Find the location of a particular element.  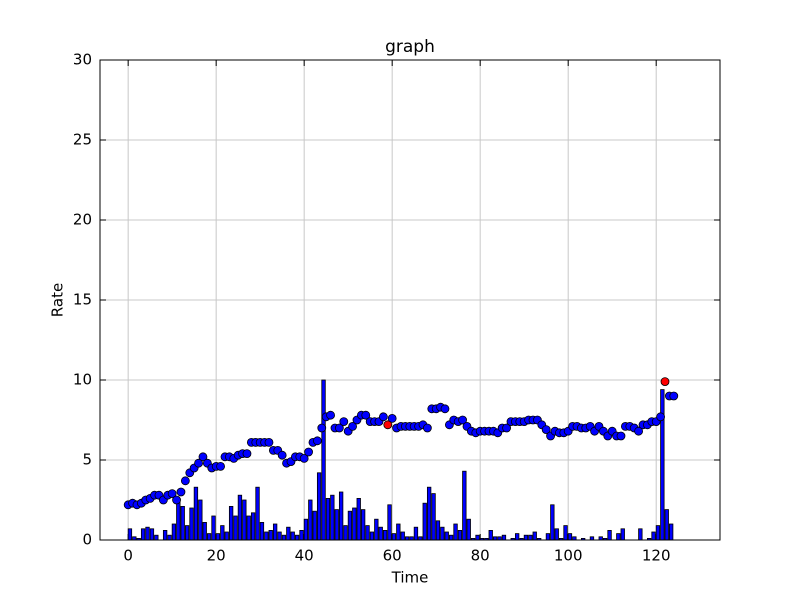

y-axis-label: Rate is located at coordinates (58, 300).